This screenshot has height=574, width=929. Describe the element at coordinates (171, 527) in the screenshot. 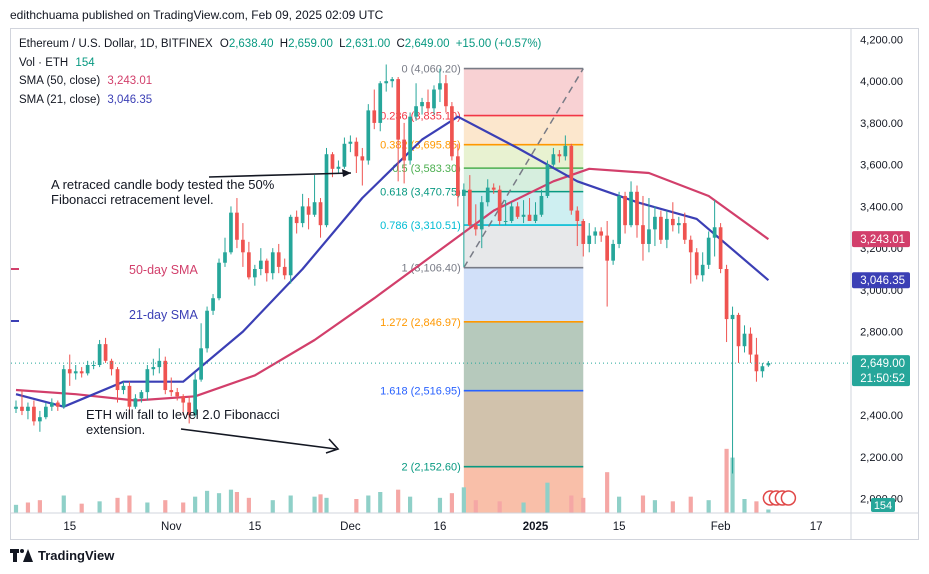

I see `x-tick-label: Nov` at that location.